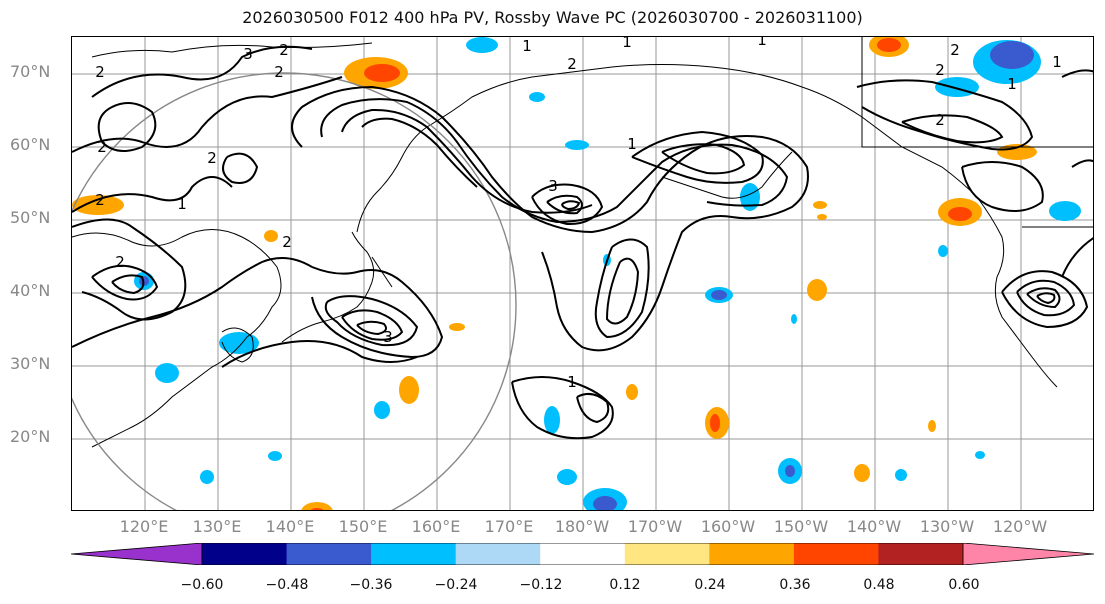 The height and width of the screenshot is (604, 1105). I want to click on lon-label: 170°E, so click(509, 526).